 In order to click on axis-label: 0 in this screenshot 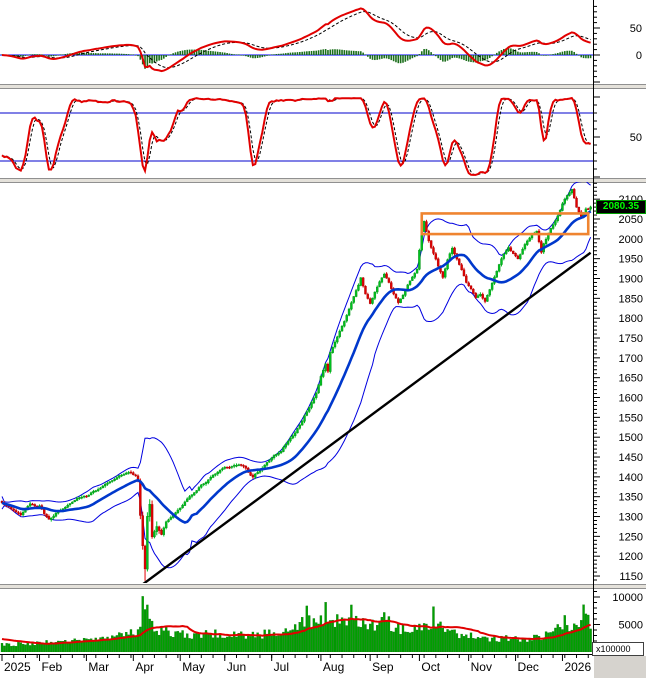, I will do `click(639, 56)`.